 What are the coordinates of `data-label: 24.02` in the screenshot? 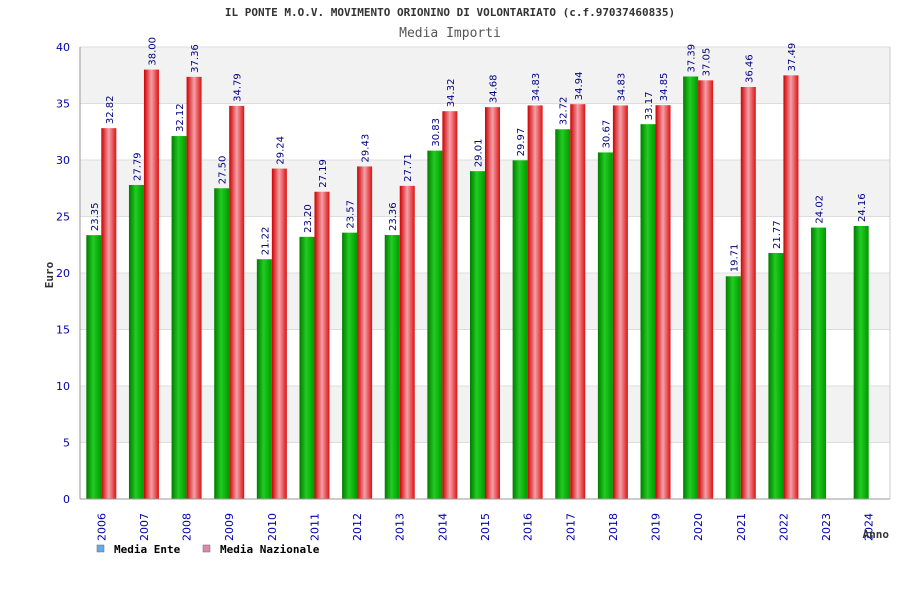 It's located at (820, 209).